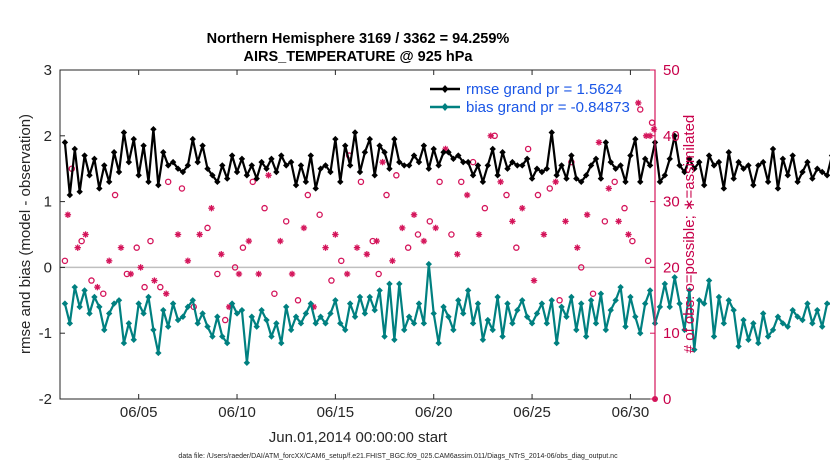  Describe the element at coordinates (139, 412) in the screenshot. I see `x-tick-label: 06/05` at that location.